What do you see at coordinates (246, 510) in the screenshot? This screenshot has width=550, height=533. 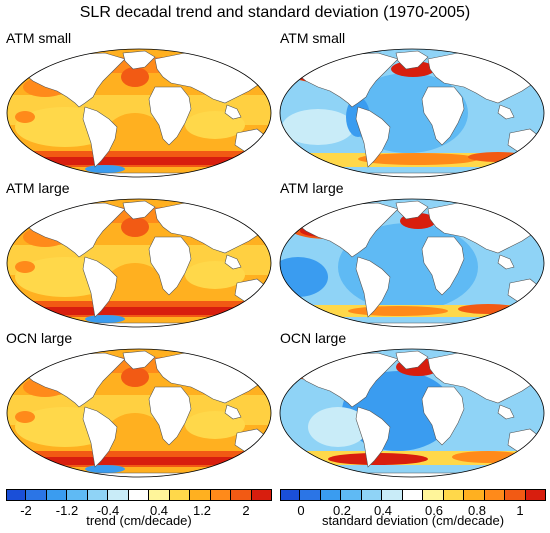 I see `trend-tick: 2` at bounding box center [246, 510].